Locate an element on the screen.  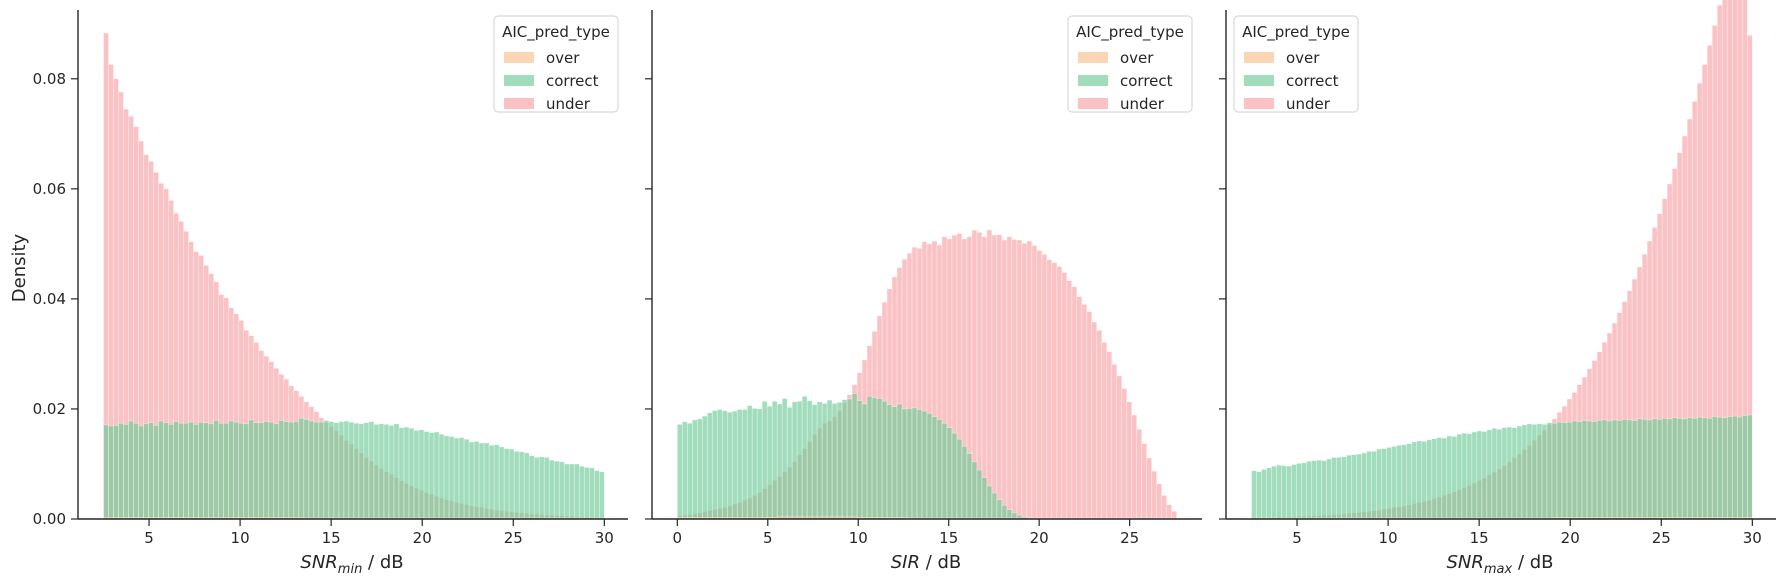
xlabel-sir: SIR / dB is located at coordinates (926, 562).